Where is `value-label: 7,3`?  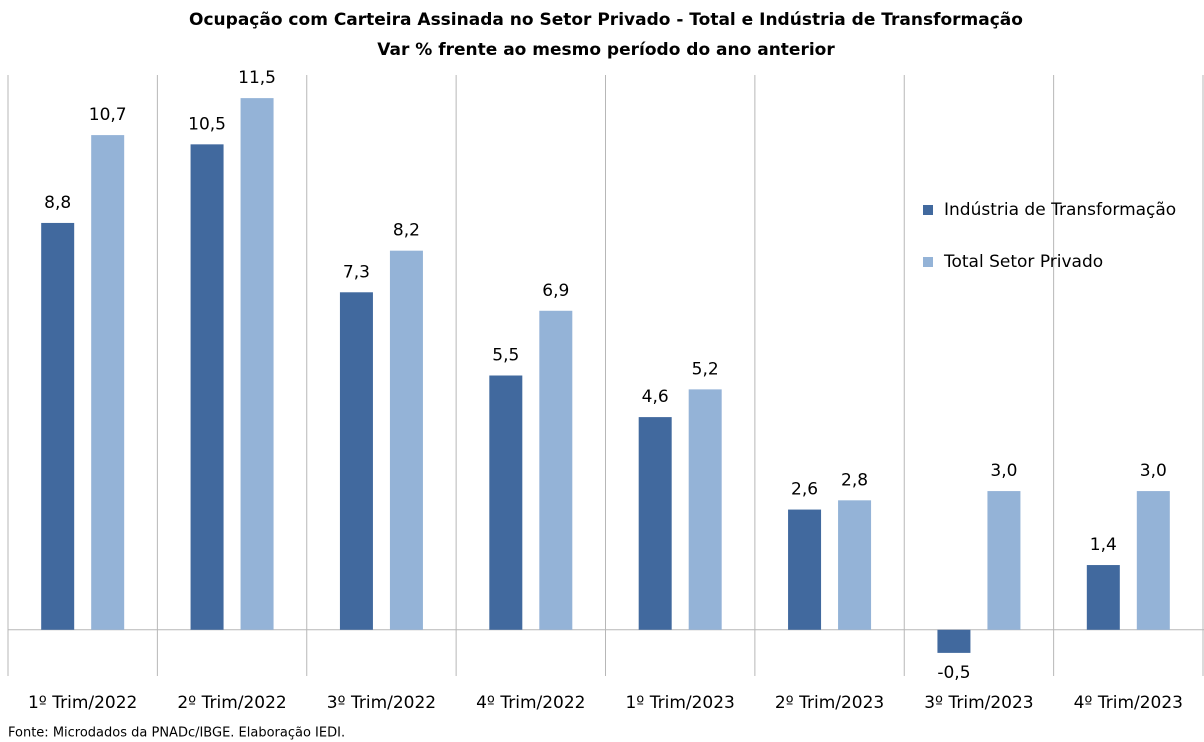
value-label: 7,3 is located at coordinates (356, 272).